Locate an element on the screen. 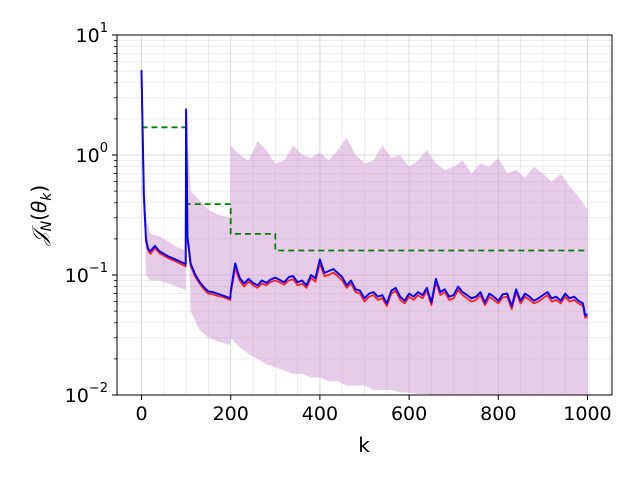 This screenshot has width=640, height=480. x-axis: 0 200 400 600 800 1000 is located at coordinates (373, 410).